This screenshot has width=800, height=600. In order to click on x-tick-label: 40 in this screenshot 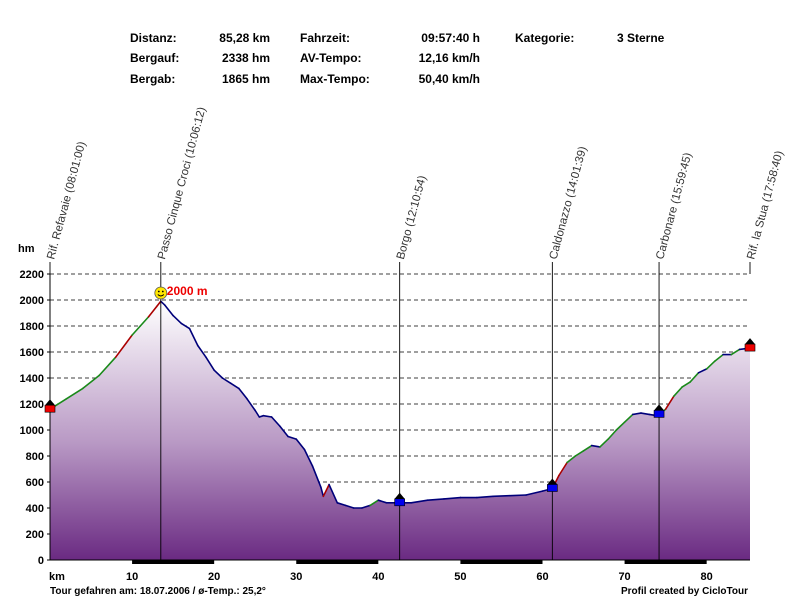, I will do `click(378, 577)`.